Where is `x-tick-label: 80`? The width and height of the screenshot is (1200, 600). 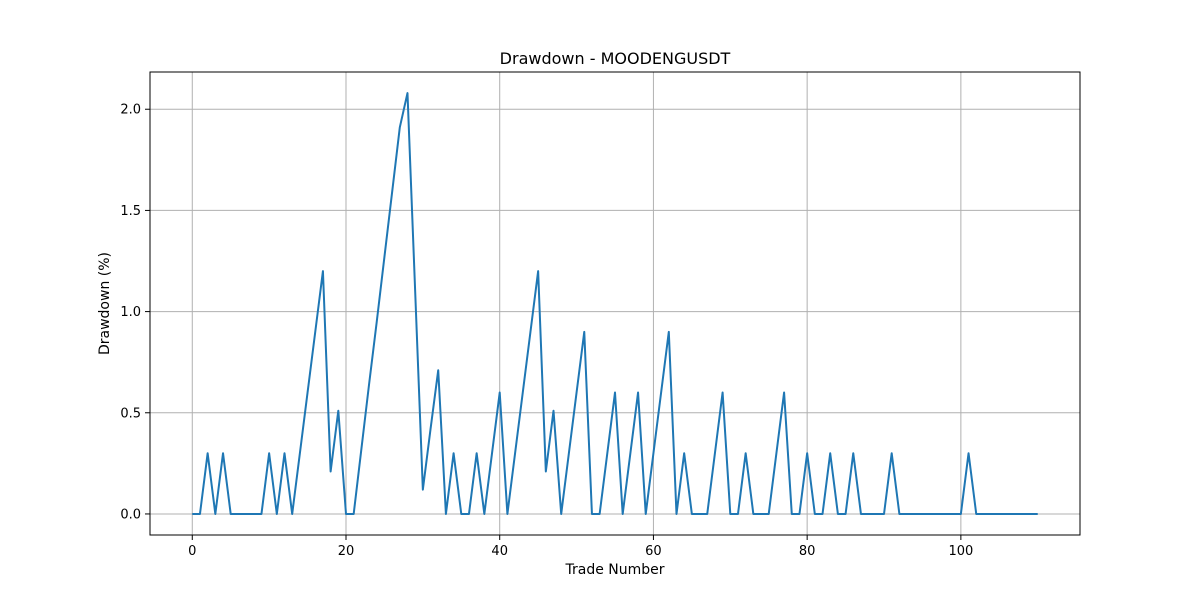
x-tick-label: 80 is located at coordinates (807, 551).